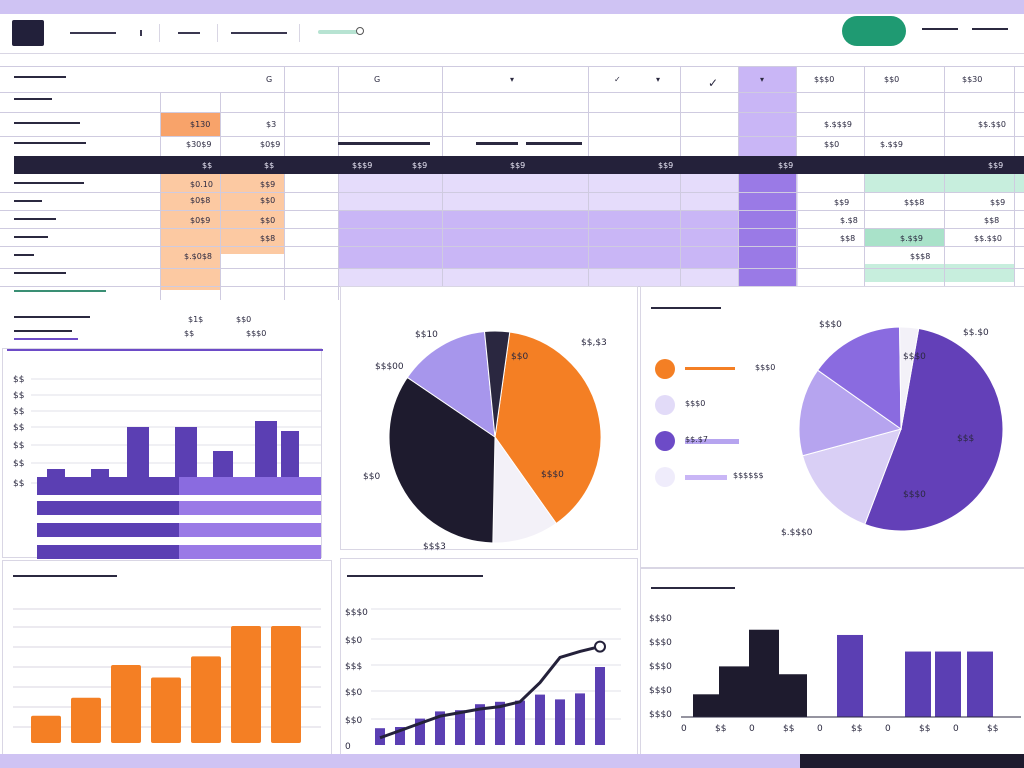  I want to click on sparkline-bar, so click(497, 143).